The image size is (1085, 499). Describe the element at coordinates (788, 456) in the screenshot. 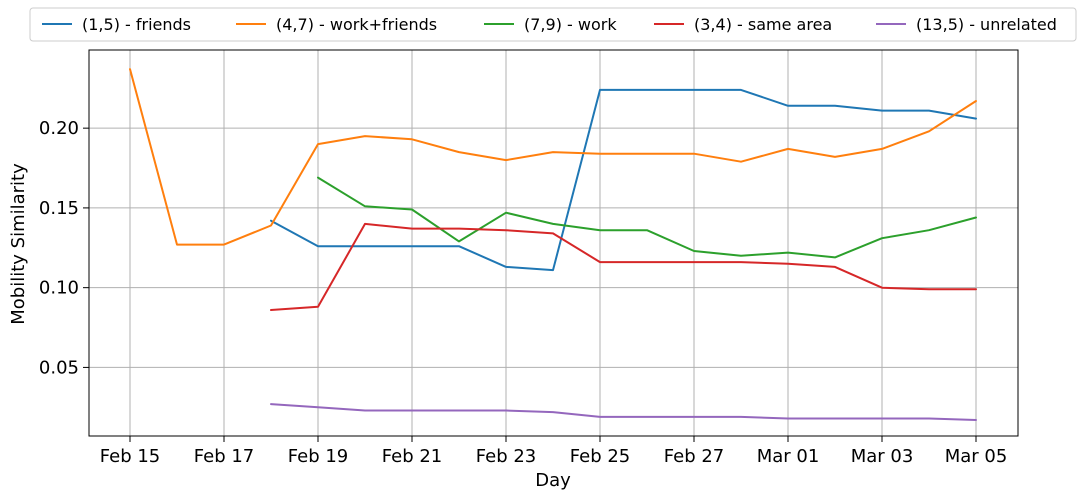

I see `x-tick-label: Mar 01` at that location.